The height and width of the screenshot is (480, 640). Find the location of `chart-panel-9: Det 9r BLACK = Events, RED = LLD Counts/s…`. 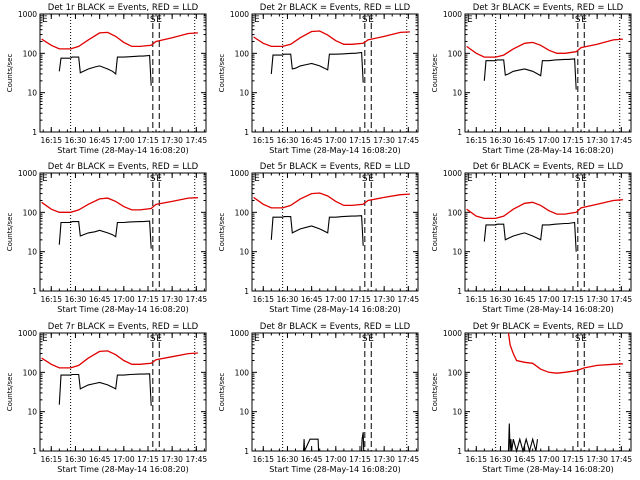

chart-panel-9: Det 9r BLACK = Events, RED = LLD Counts/s… is located at coordinates (531, 398).